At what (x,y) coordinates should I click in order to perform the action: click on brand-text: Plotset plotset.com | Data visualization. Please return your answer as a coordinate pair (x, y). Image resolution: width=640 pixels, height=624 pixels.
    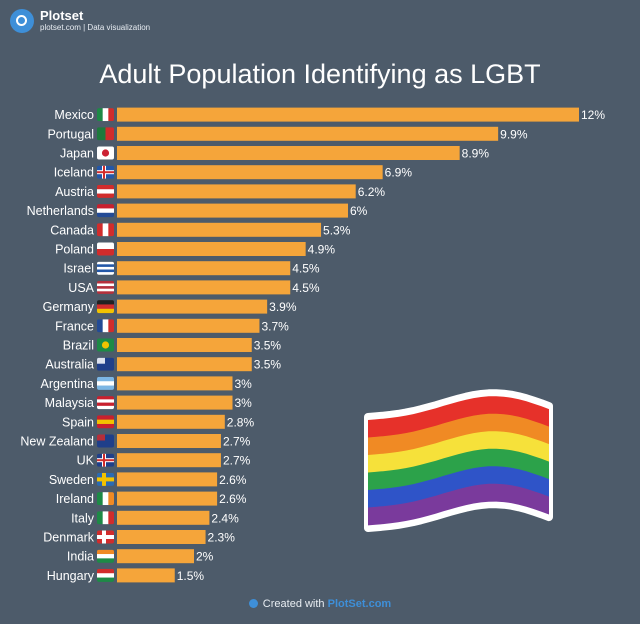
    Looking at the image, I should click on (95, 21).